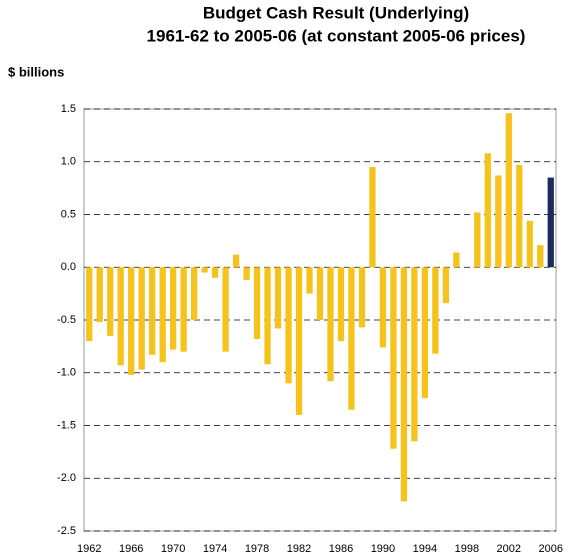 The image size is (586, 559). What do you see at coordinates (173, 549) in the screenshot?
I see `x-tick-label: 1970` at bounding box center [173, 549].